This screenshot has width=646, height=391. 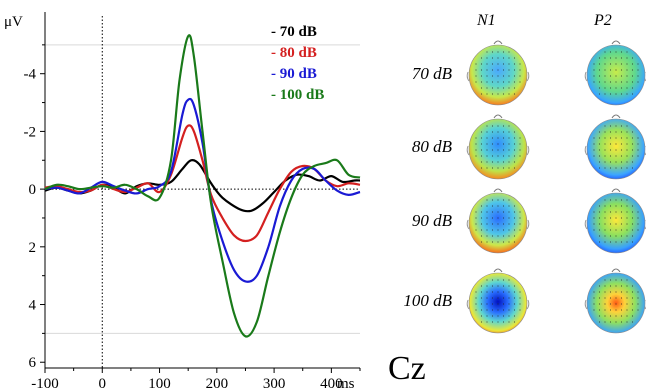 What do you see at coordinates (30, 132) in the screenshot?
I see `y-tick-label: -2` at bounding box center [30, 132].